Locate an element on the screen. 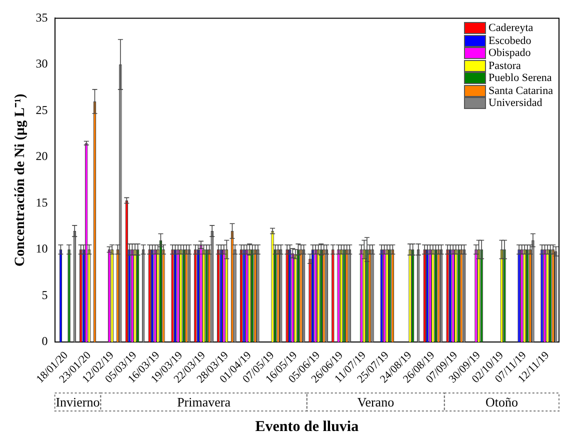  legend-label: Santa Catarina is located at coordinates (520, 90).